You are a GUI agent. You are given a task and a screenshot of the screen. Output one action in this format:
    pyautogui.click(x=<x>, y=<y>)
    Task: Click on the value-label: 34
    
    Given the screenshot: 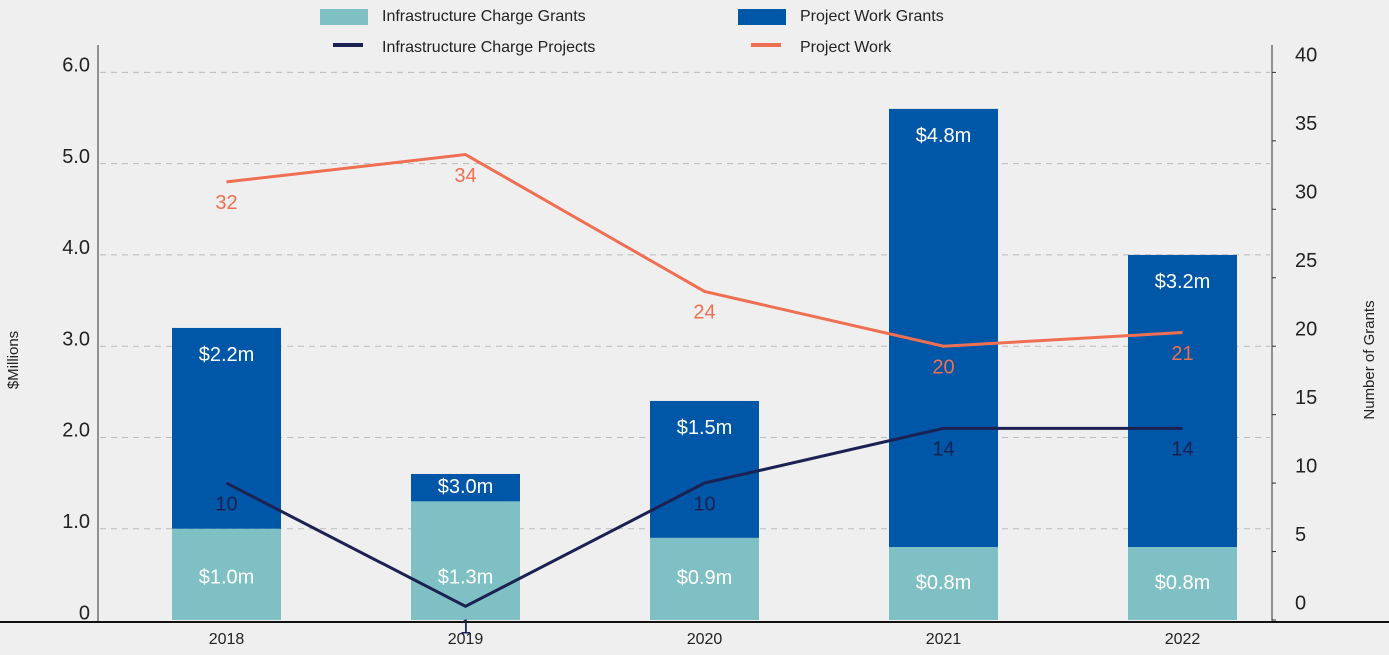 What is the action you would take?
    pyautogui.click(x=465, y=176)
    